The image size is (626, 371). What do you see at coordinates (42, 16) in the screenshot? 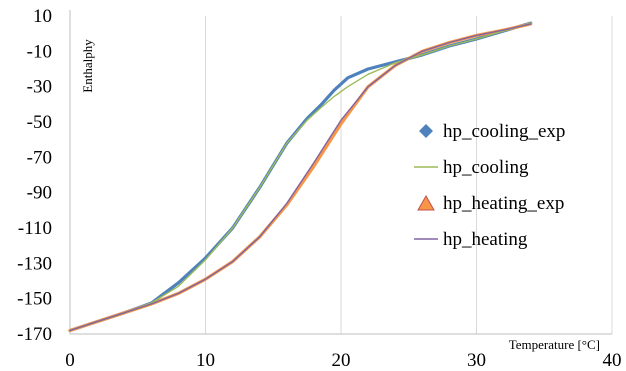
I see `y-tick-label: 10` at bounding box center [42, 16].